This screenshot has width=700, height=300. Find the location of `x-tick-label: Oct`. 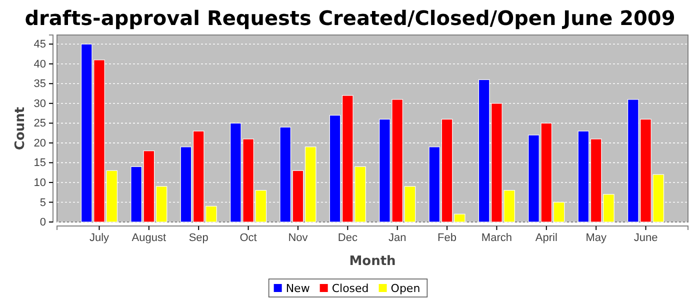

x-tick-label: Oct is located at coordinates (248, 238).